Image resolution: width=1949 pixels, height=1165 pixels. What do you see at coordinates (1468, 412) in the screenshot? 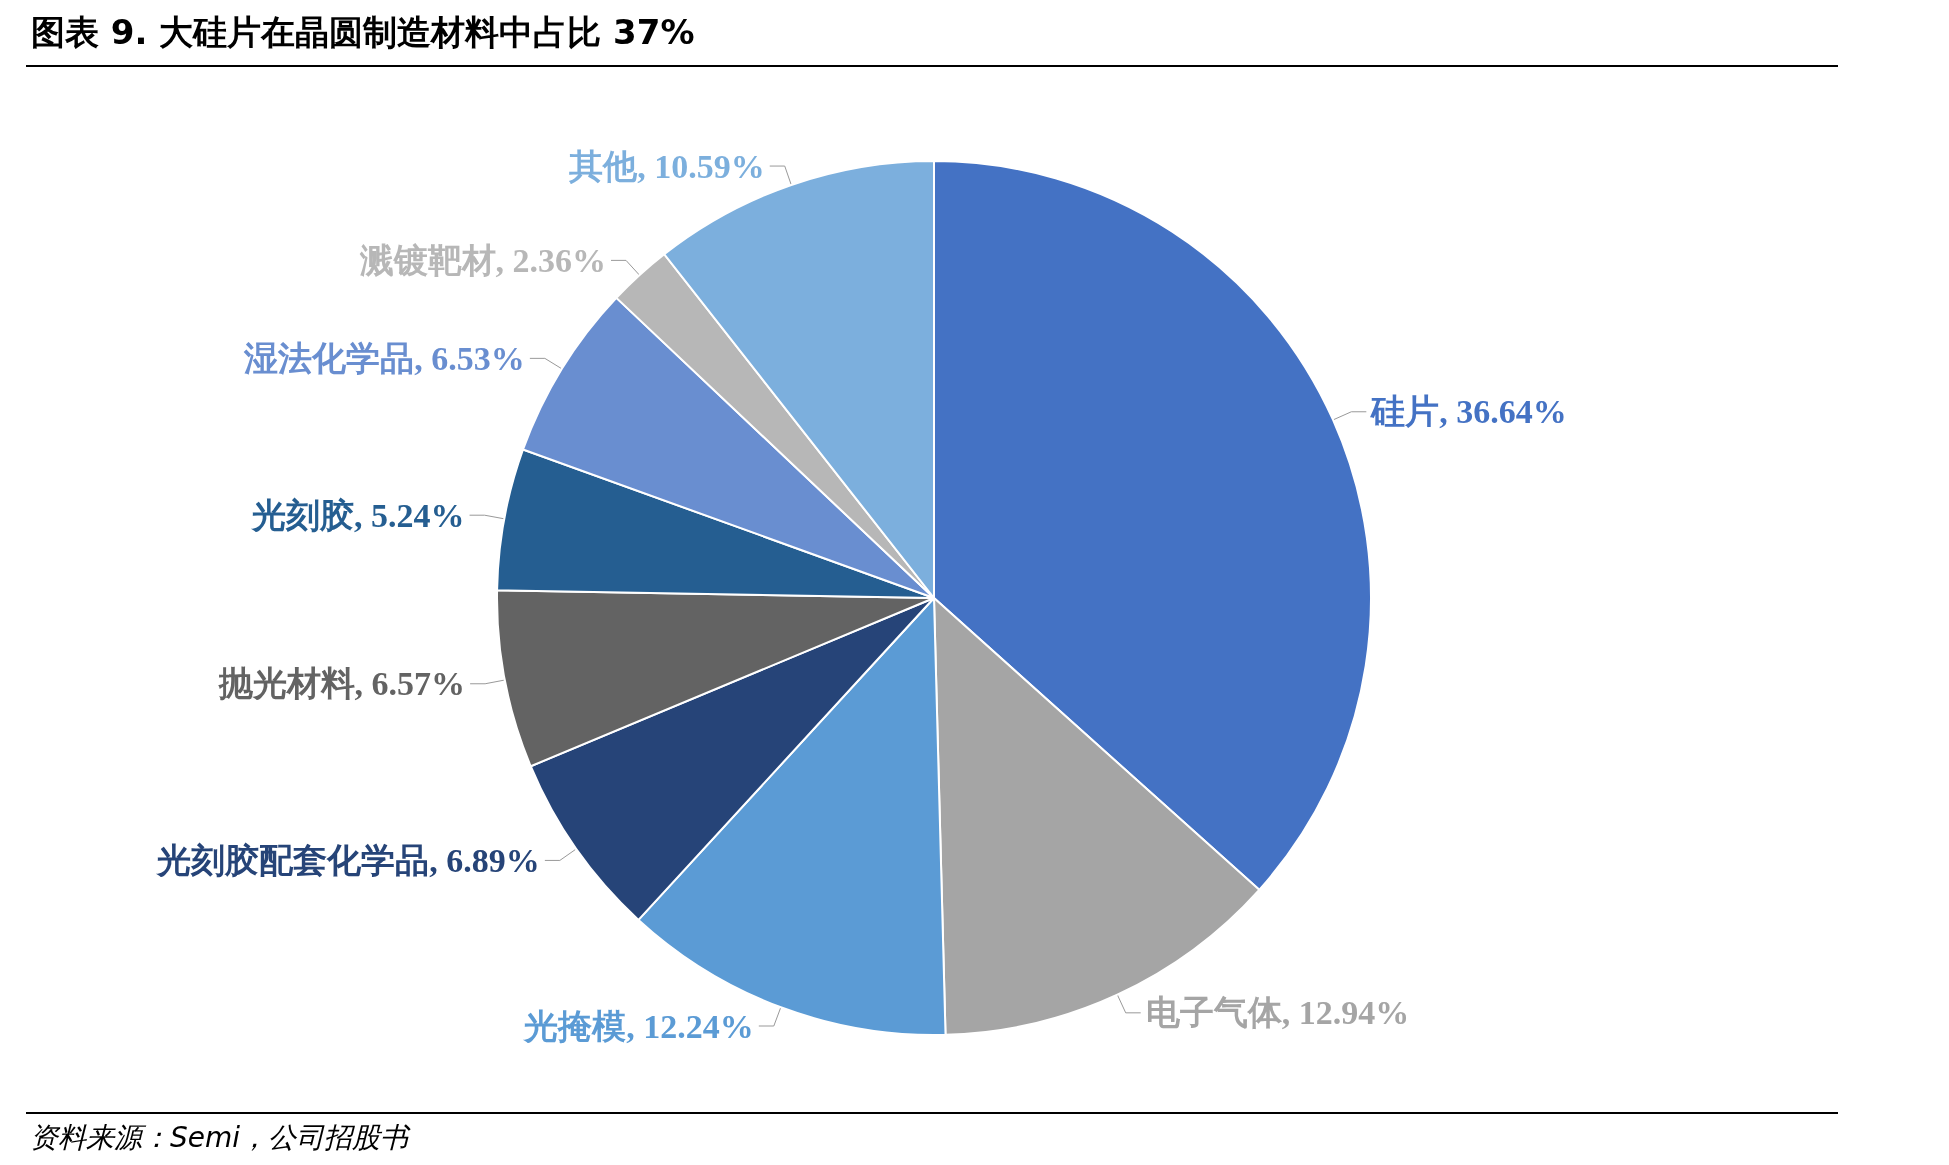
I see `slice-label: 硅片, 36.64%` at bounding box center [1468, 412].